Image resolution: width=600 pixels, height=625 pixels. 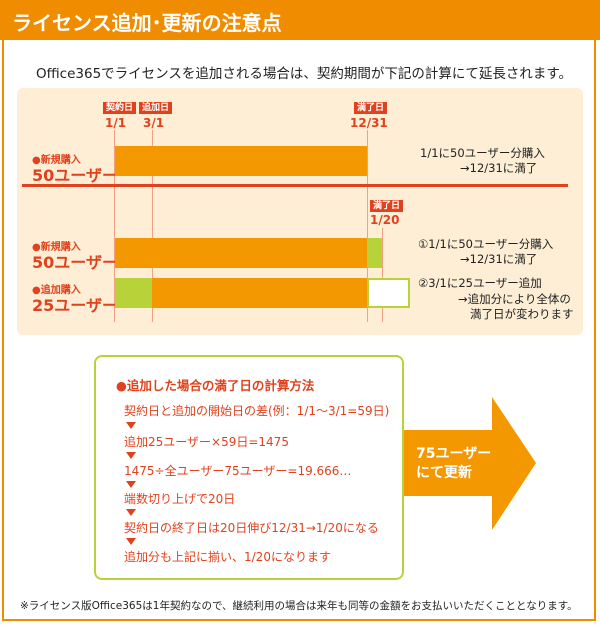 I want to click on page-title: ライセンス追加･更新の注意点, so click(x=147, y=23).